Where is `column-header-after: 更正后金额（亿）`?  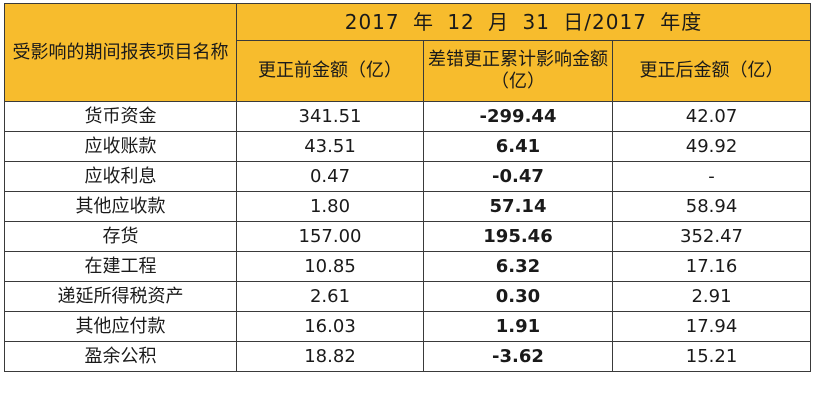
column-header-after: 更正后金额（亿） is located at coordinates (711, 71).